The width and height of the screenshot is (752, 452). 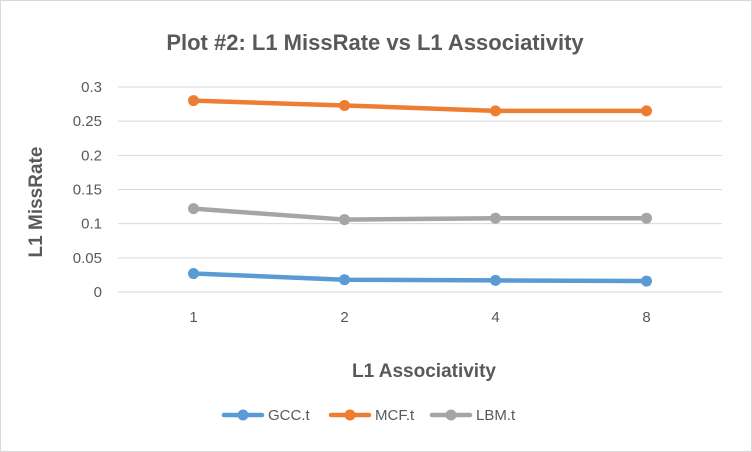 I want to click on y-tick-label: 0.15, so click(x=87, y=190).